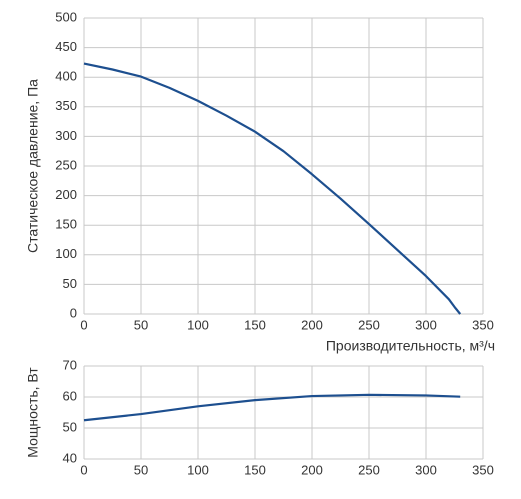 The height and width of the screenshot is (499, 521). Describe the element at coordinates (66, 135) in the screenshot. I see `y-tick-label: 300` at that location.